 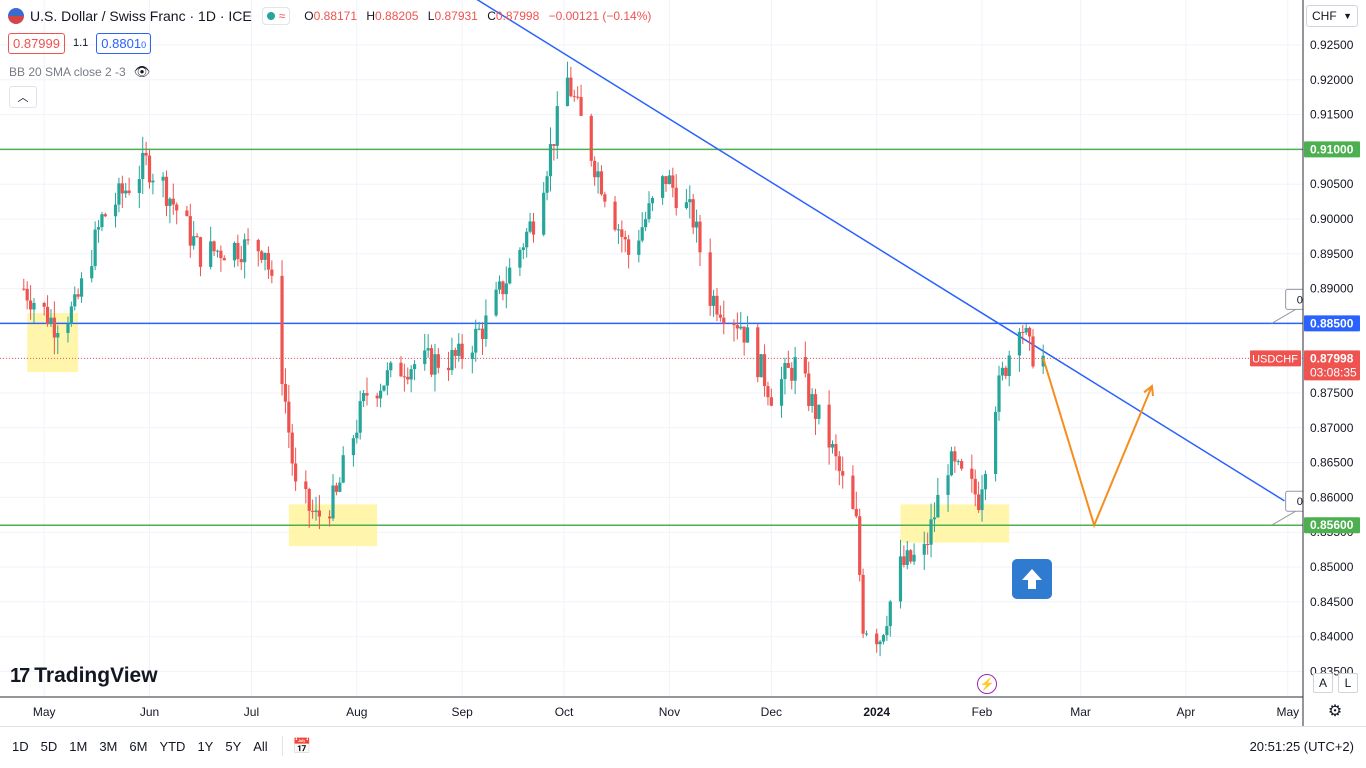 What do you see at coordinates (1333, 372) in the screenshot?
I see `countdown-label: 03:08:35` at bounding box center [1333, 372].